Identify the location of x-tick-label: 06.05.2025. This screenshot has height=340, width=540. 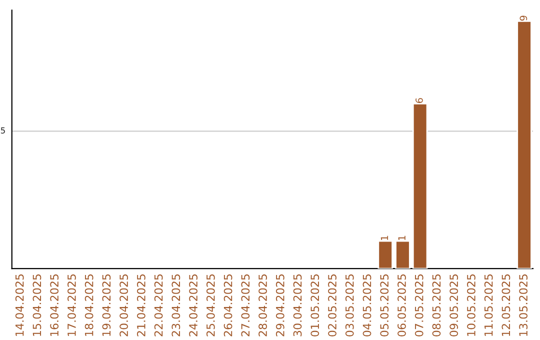
(402, 305).